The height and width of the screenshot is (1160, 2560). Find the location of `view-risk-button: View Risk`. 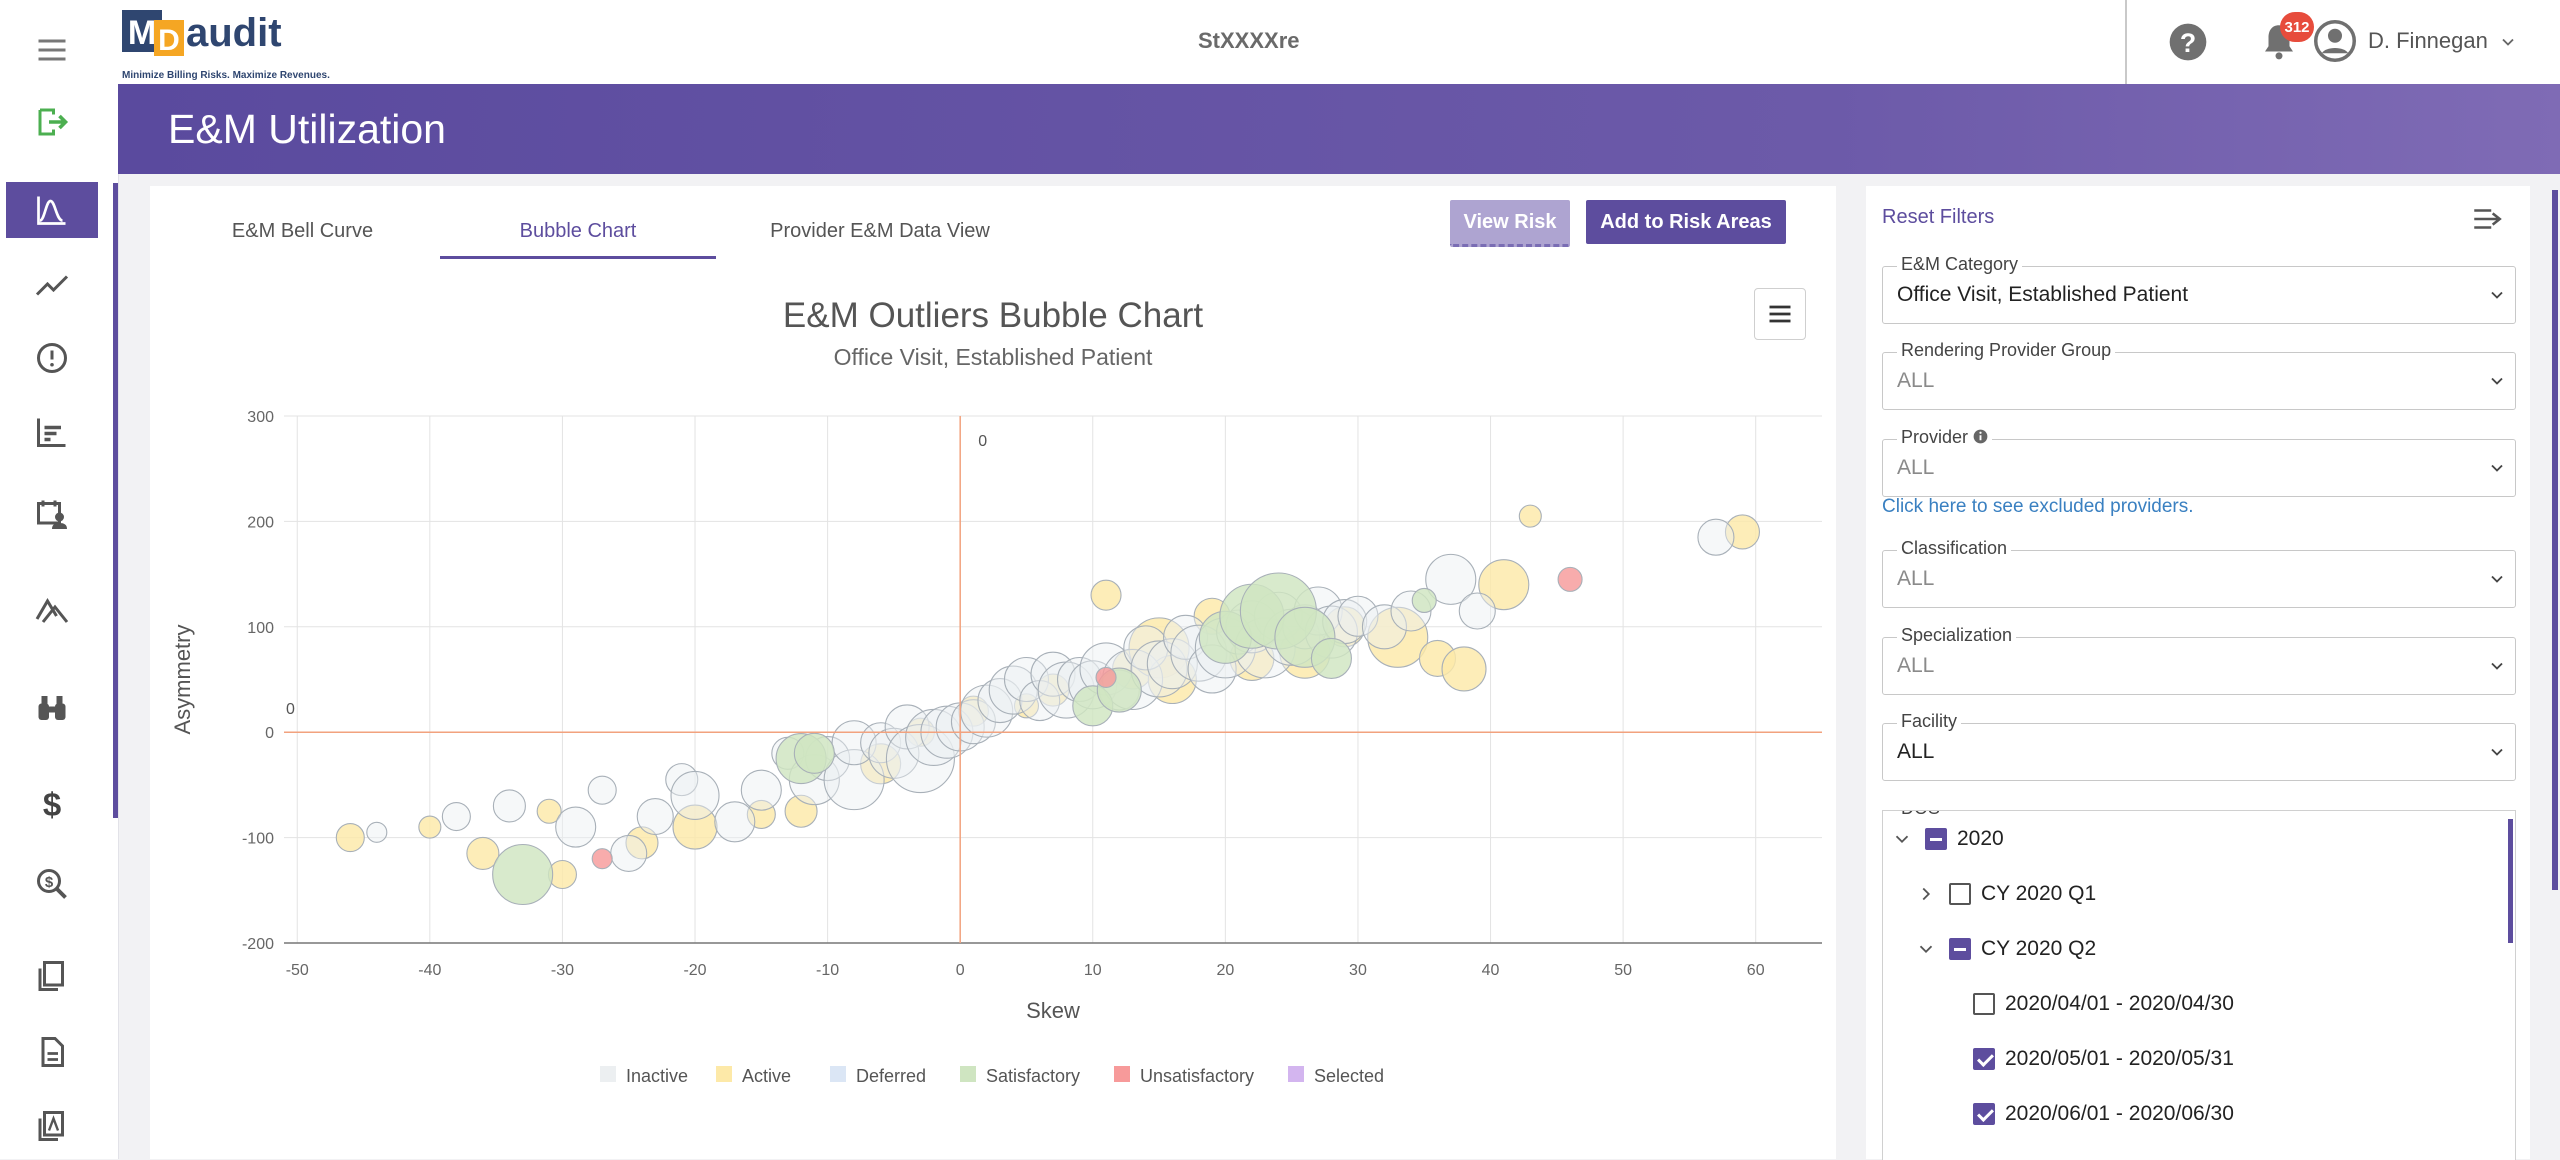

view-risk-button: View Risk is located at coordinates (1510, 223).